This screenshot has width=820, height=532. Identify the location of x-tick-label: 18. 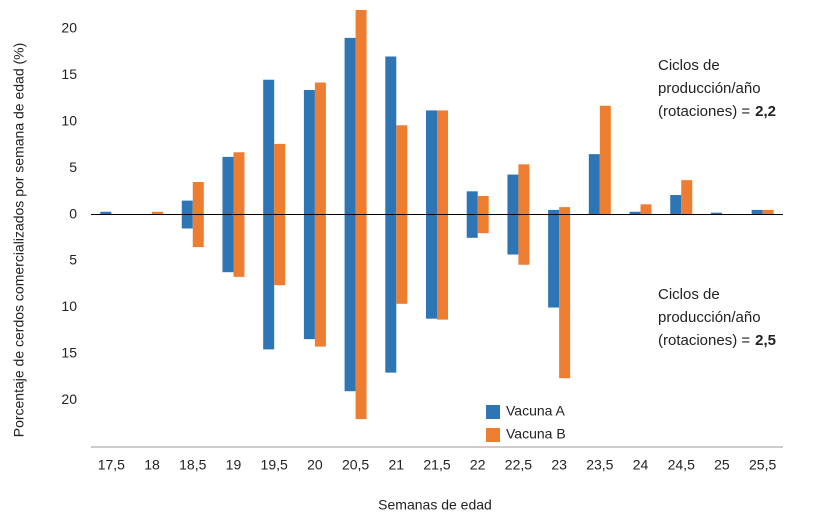
(152, 465).